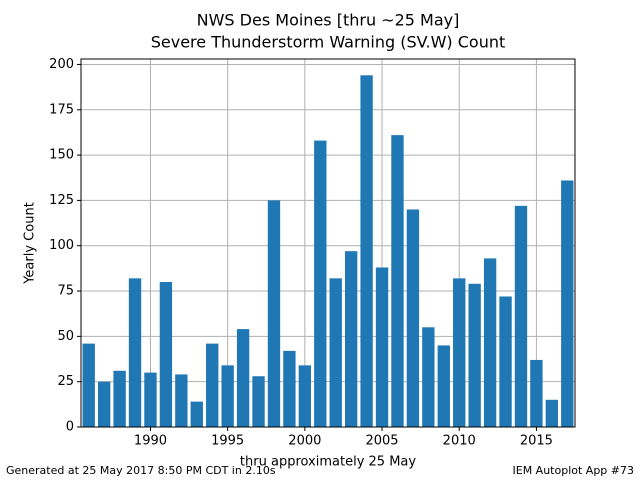 The width and height of the screenshot is (640, 480). What do you see at coordinates (150, 441) in the screenshot?
I see `x-tick-label: 1990` at bounding box center [150, 441].